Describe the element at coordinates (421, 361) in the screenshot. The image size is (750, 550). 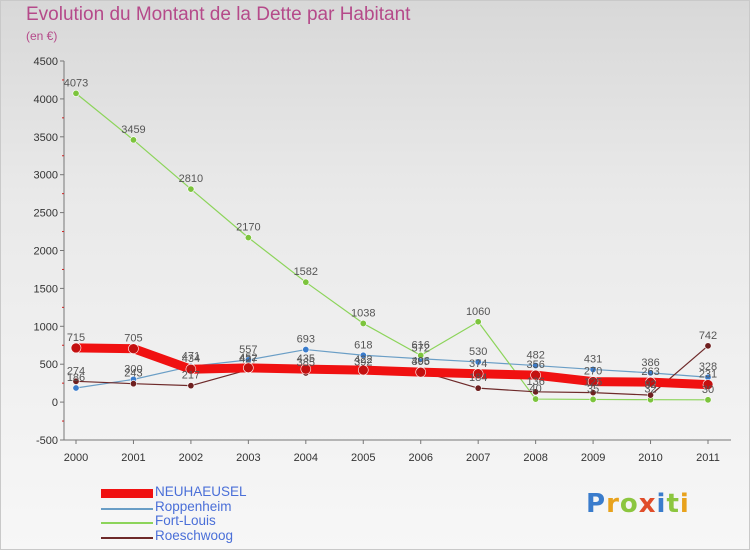
I see `data-label-roeschwoog: 406` at that location.